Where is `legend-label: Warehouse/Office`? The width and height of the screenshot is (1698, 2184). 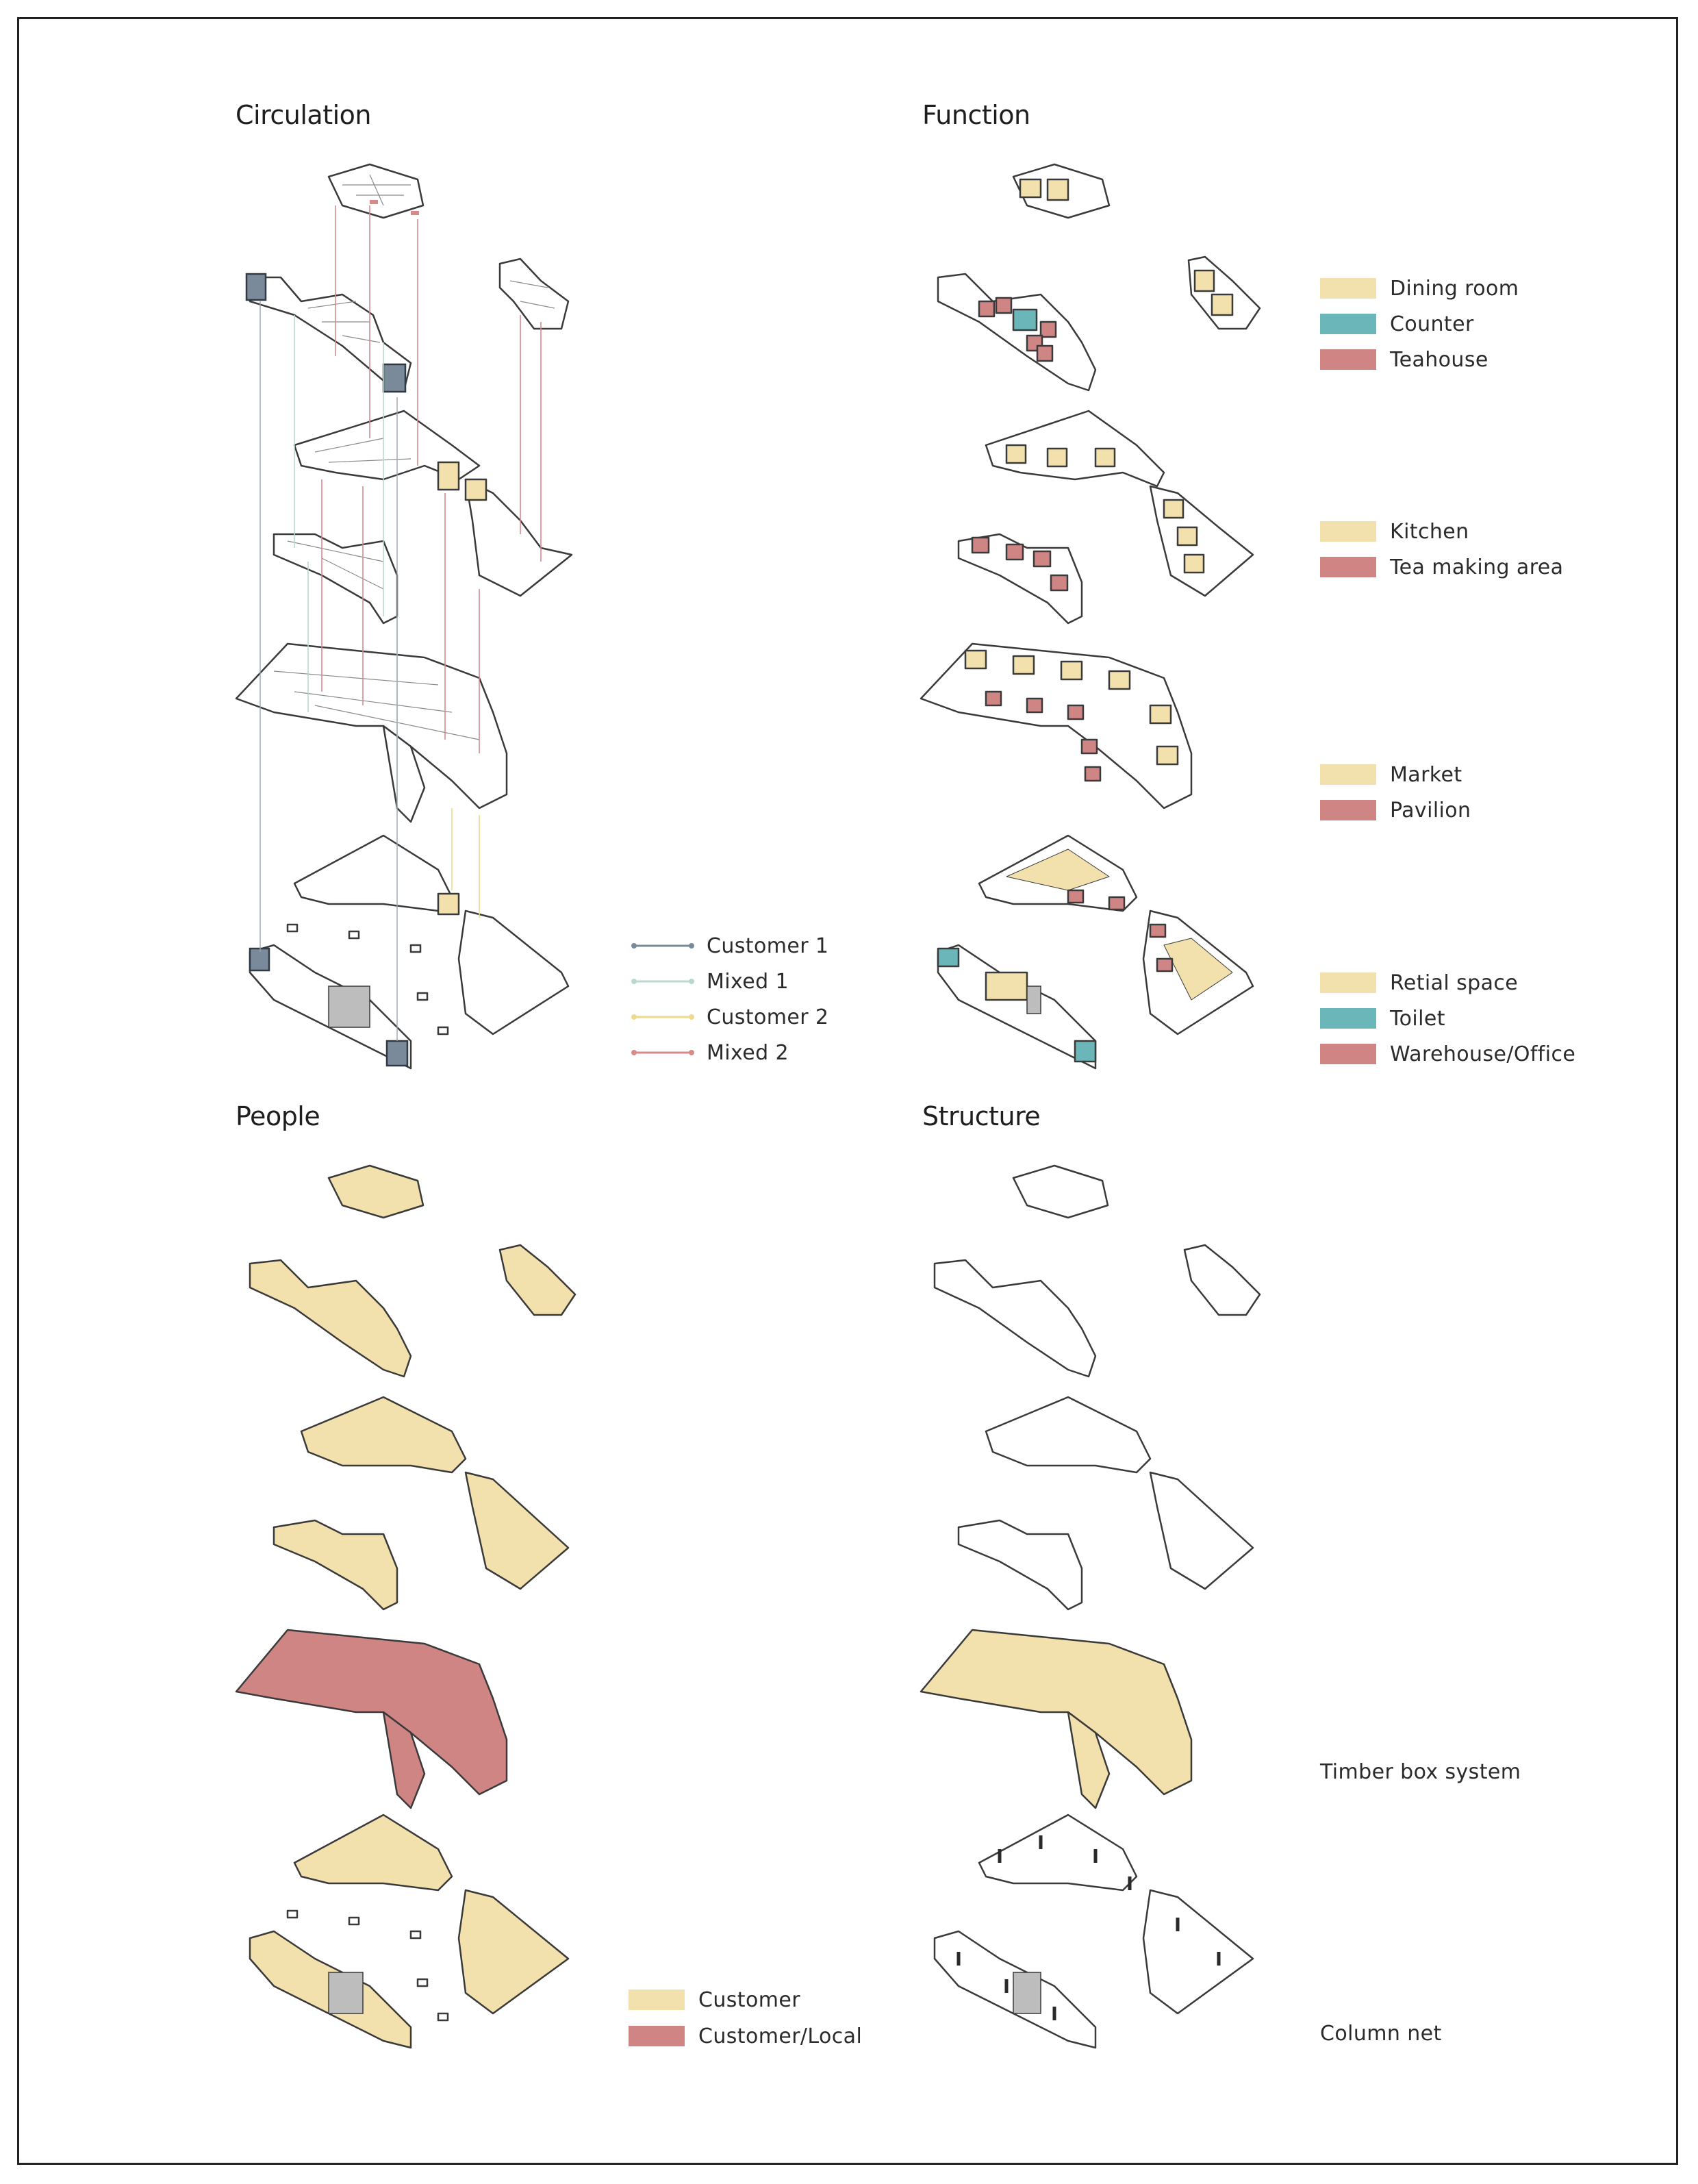 legend-label: Warehouse/Office is located at coordinates (1483, 1054).